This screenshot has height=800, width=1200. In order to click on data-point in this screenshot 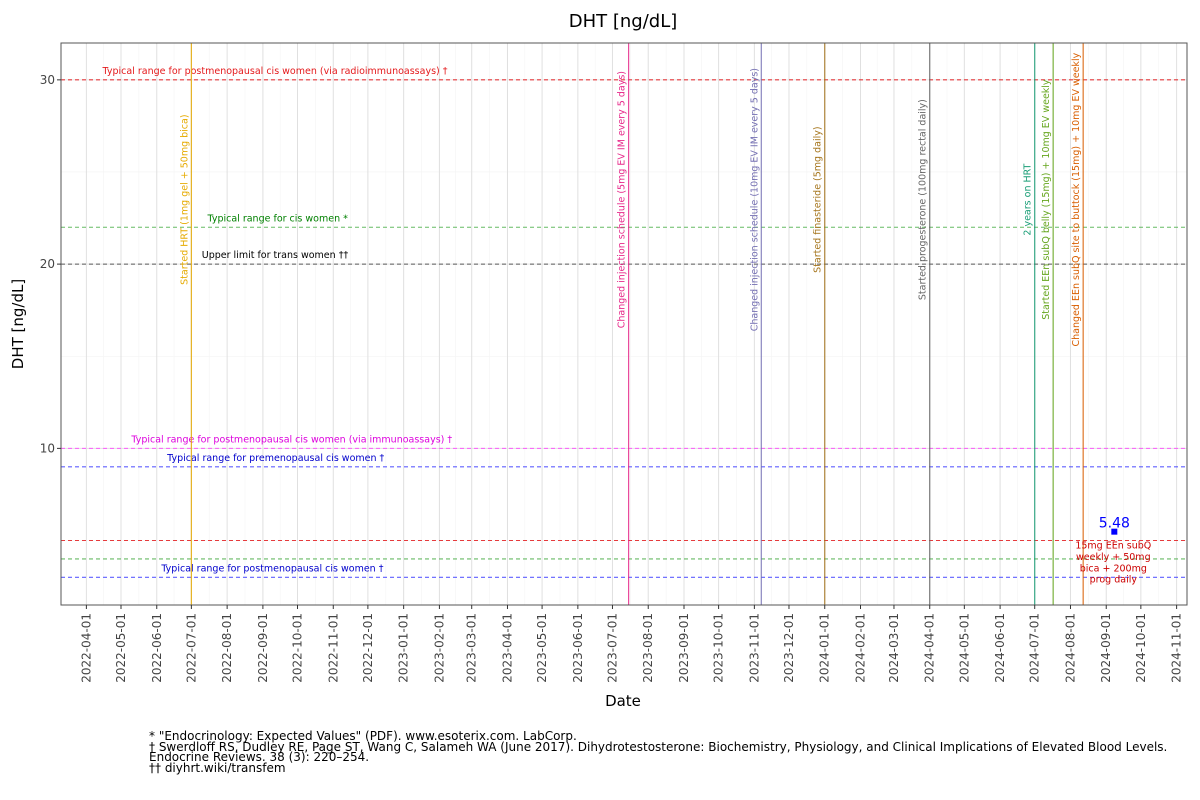, I will do `click(1114, 531)`.